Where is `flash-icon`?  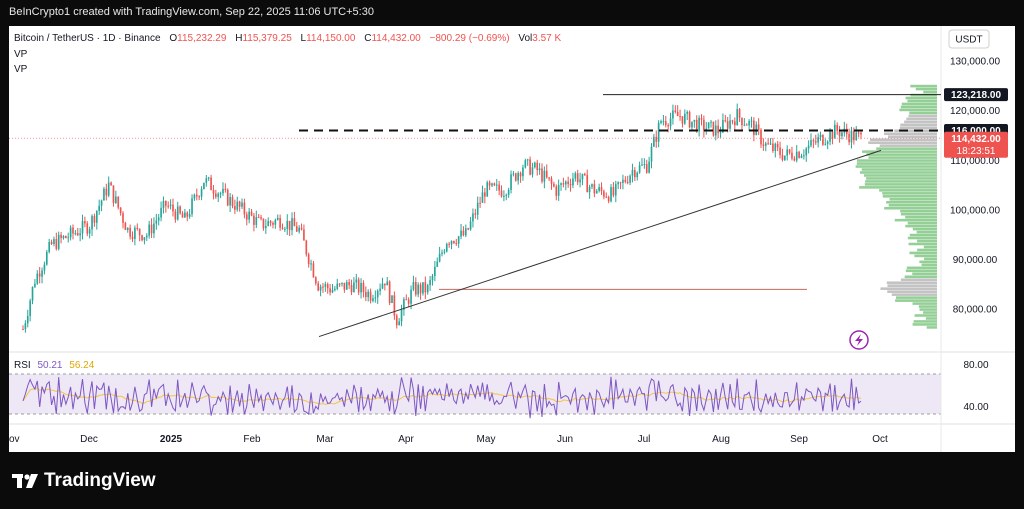 flash-icon is located at coordinates (859, 340).